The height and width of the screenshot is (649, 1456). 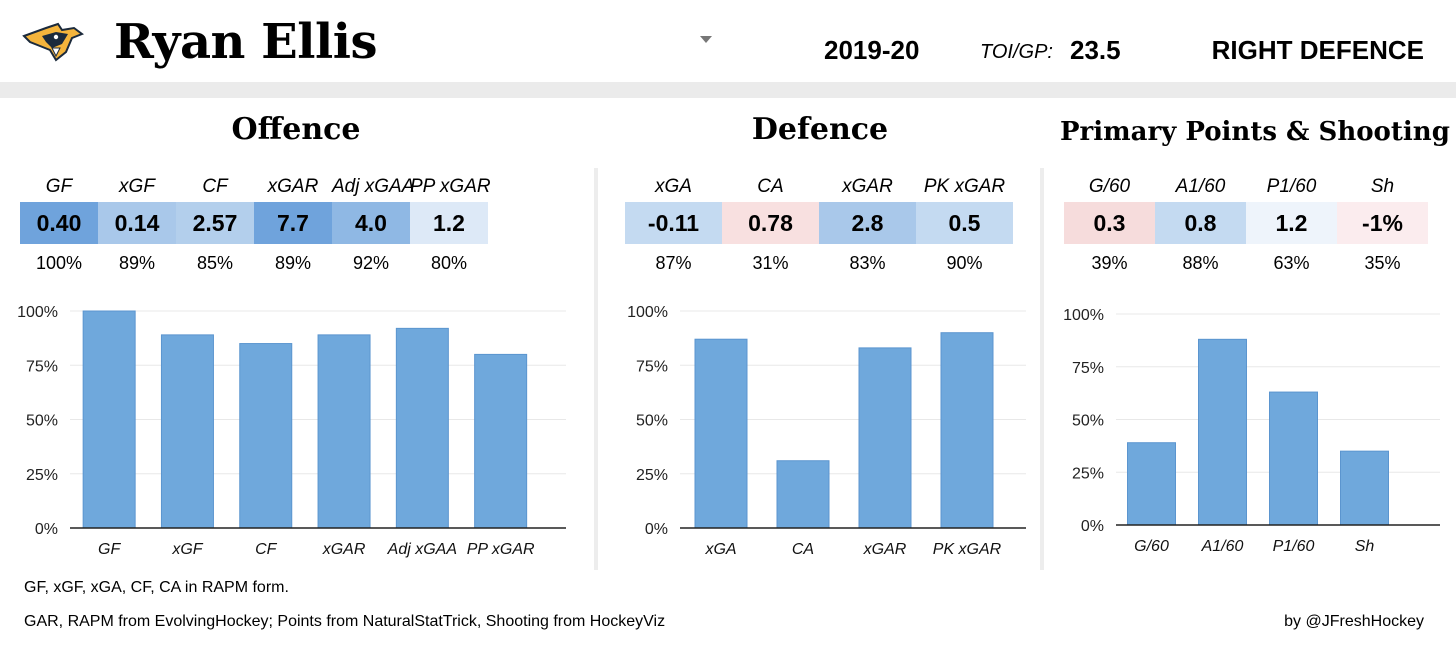 What do you see at coordinates (803, 549) in the screenshot?
I see `x-tick-label: CA` at bounding box center [803, 549].